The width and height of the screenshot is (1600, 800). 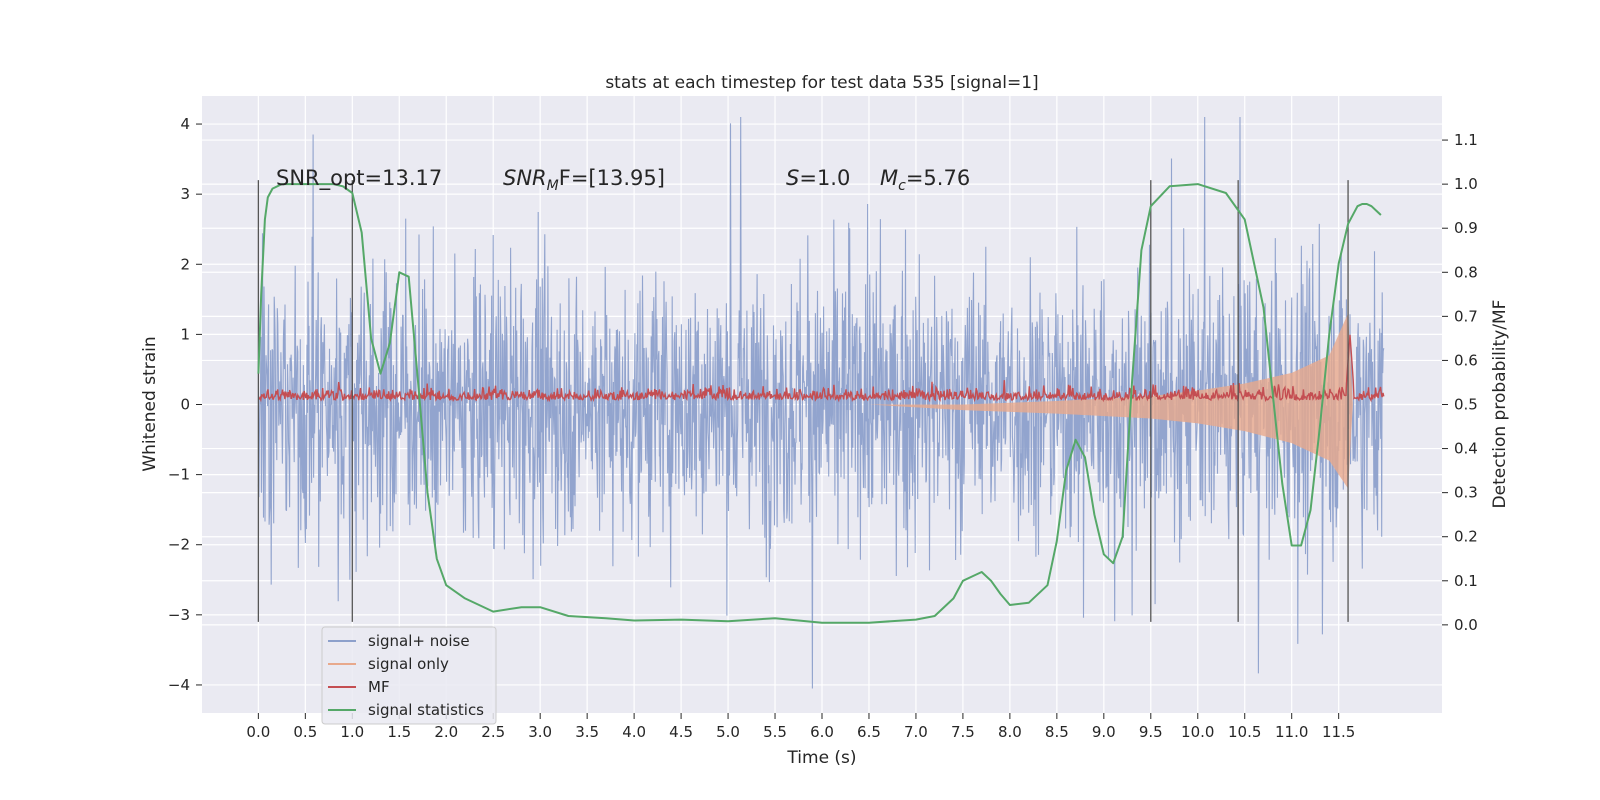 I want to click on annotation-snr-opt: SNR_opt=13.17, so click(x=359, y=178).